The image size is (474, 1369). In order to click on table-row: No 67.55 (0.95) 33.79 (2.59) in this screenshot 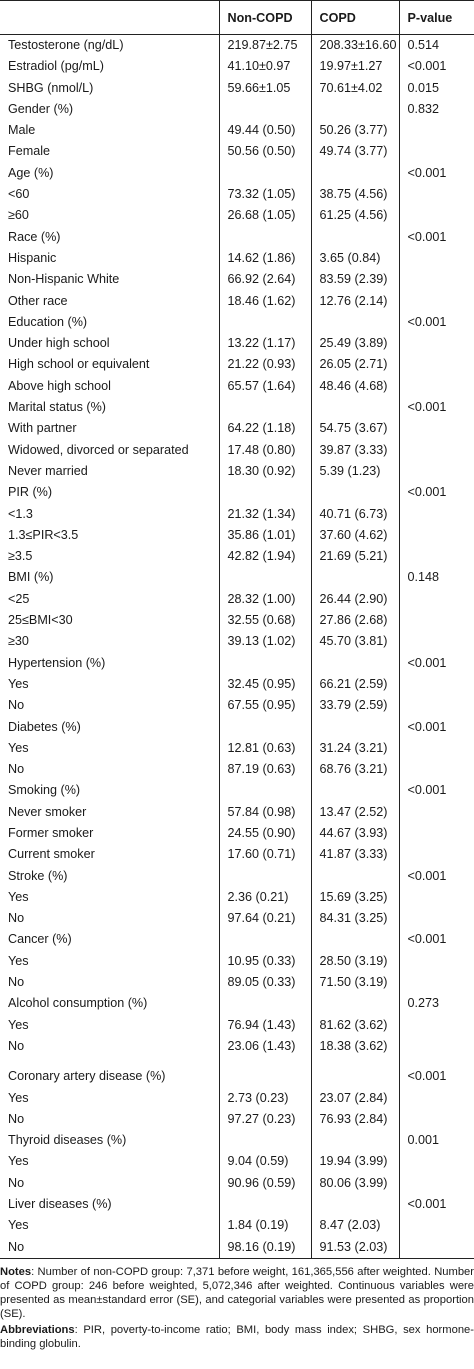, I will do `click(237, 706)`.